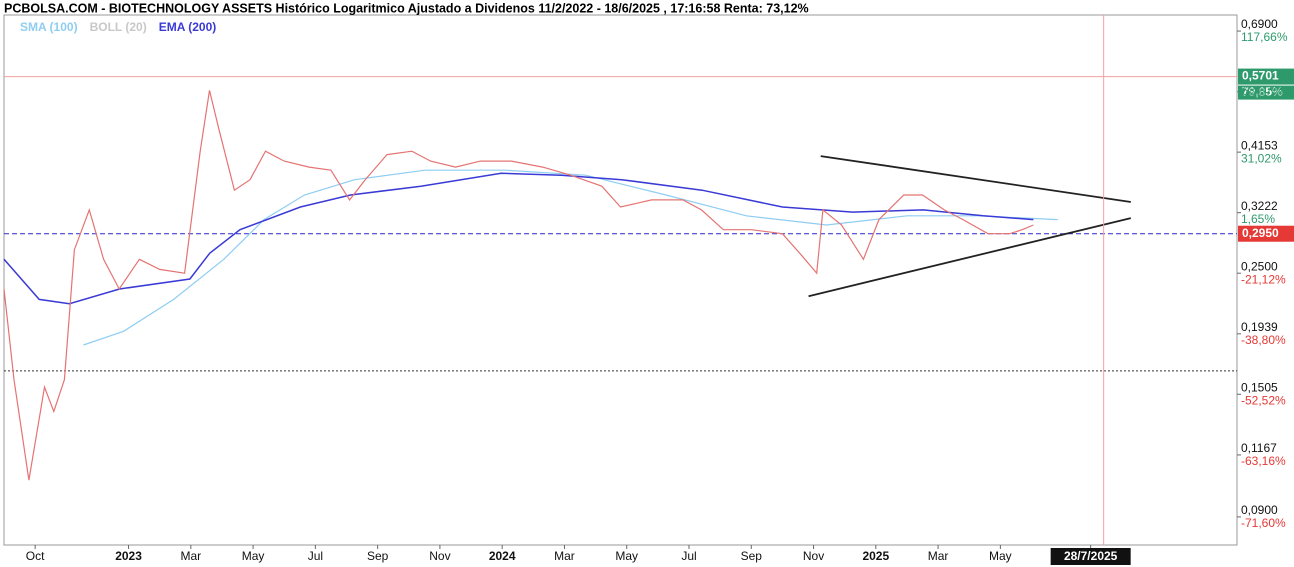  Describe the element at coordinates (875, 556) in the screenshot. I see `x-tick-label: 2025` at that location.